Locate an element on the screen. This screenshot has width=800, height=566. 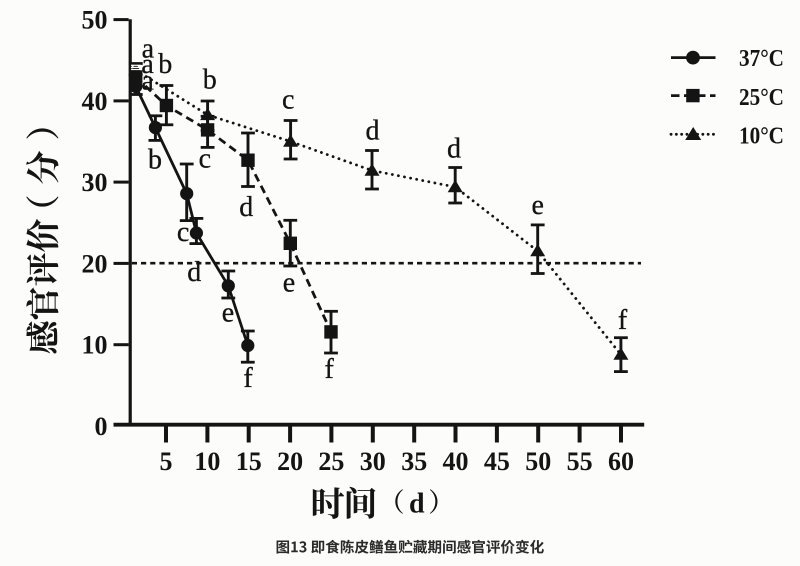
svg-text: 45 is located at coordinates (497, 461).